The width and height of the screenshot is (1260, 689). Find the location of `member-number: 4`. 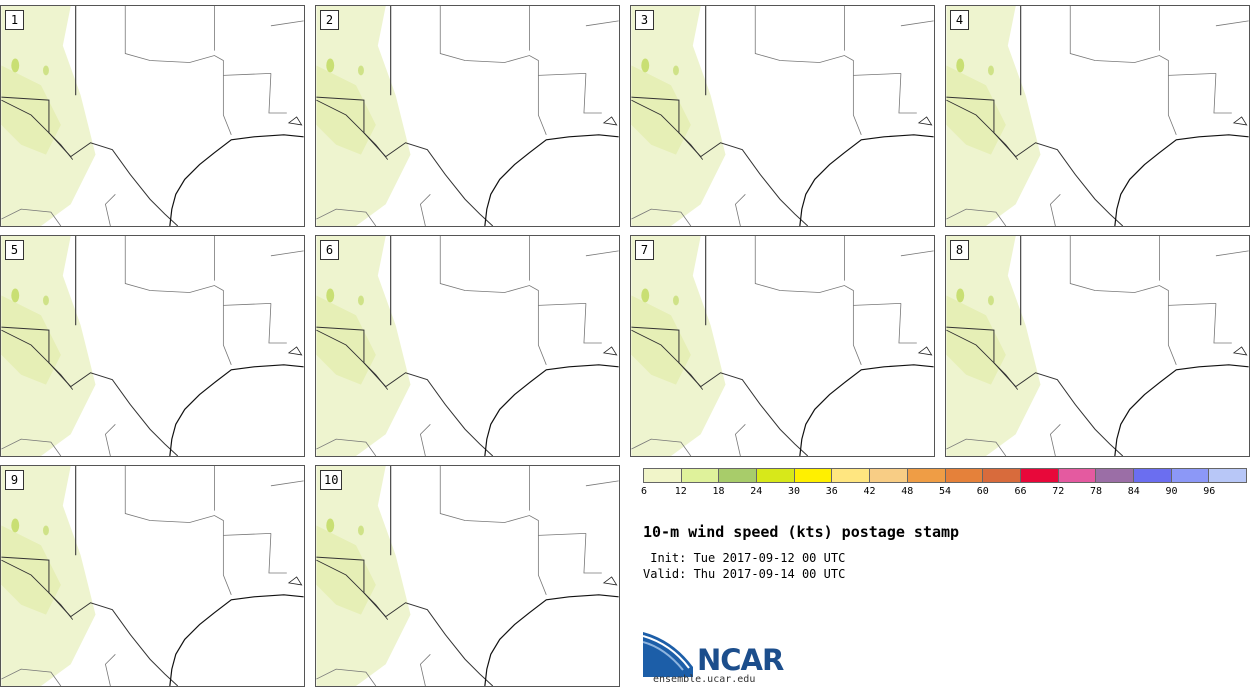

member-number: 4 is located at coordinates (959, 20).